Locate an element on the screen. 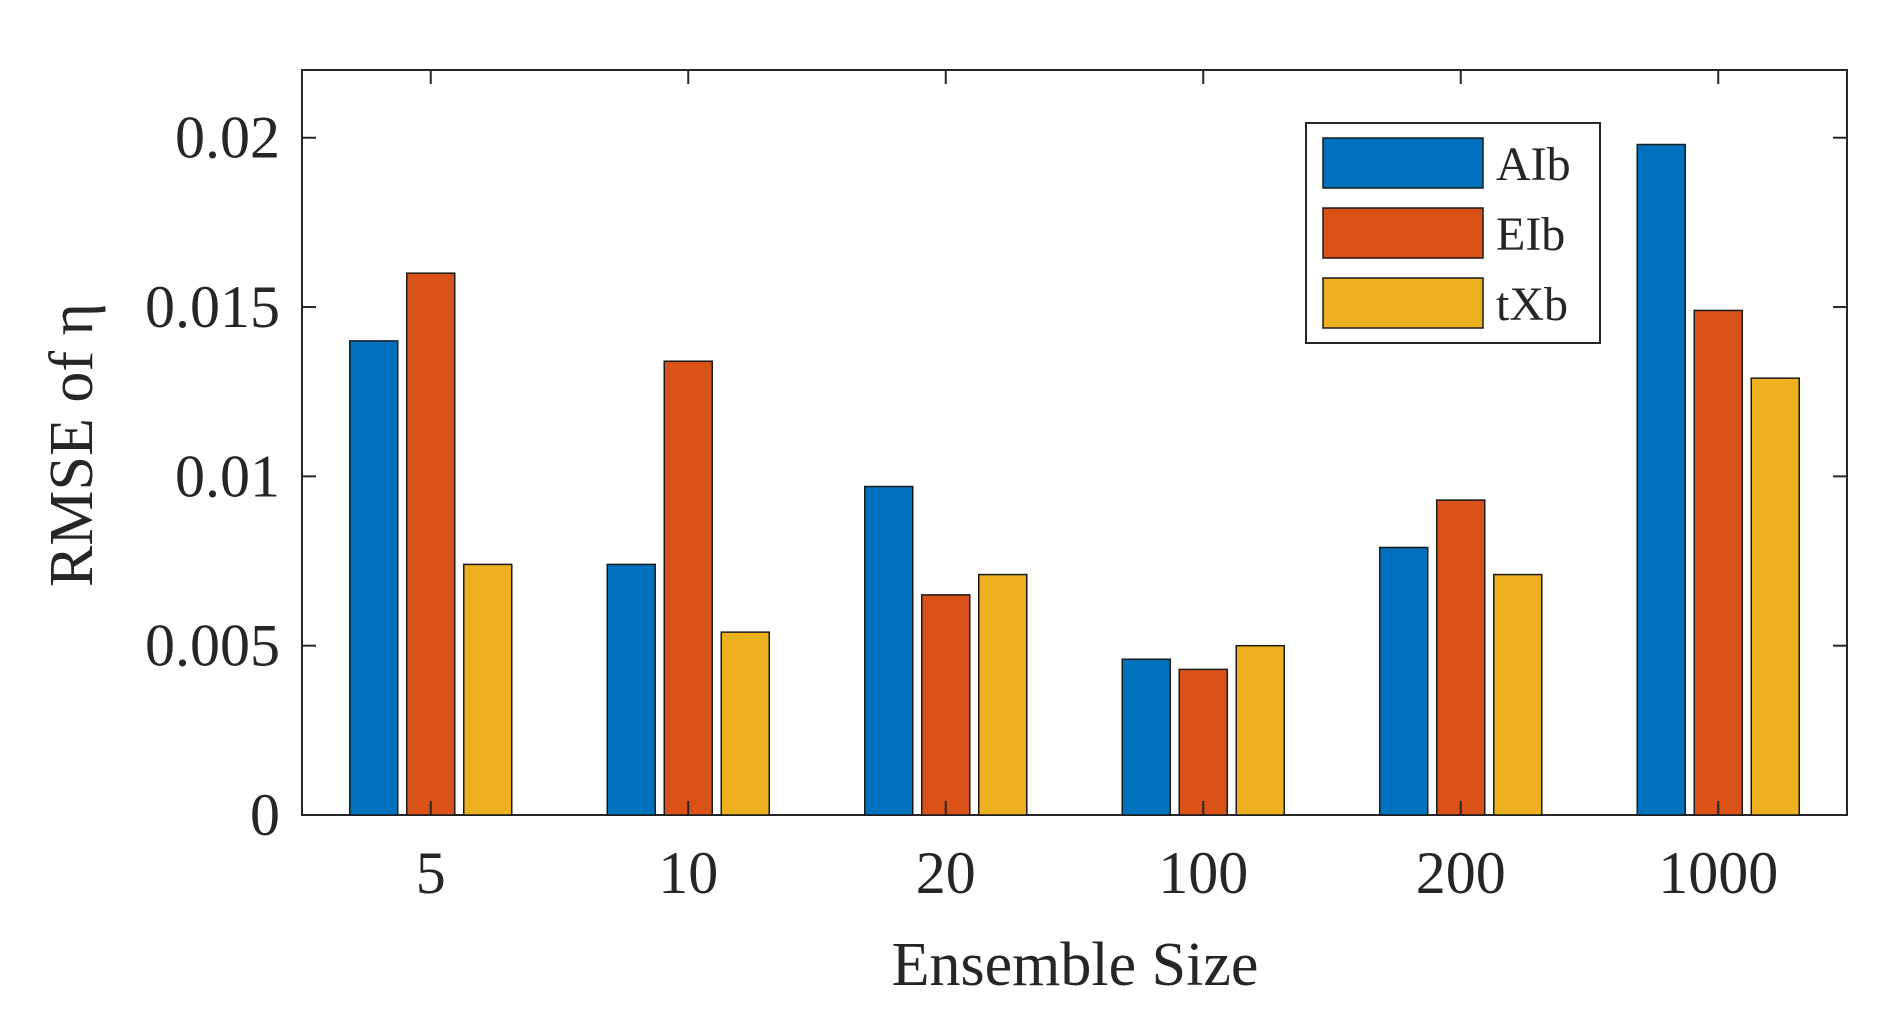 Image resolution: width=1890 pixels, height=1023 pixels. x-tick-label: 100 is located at coordinates (1203, 873).